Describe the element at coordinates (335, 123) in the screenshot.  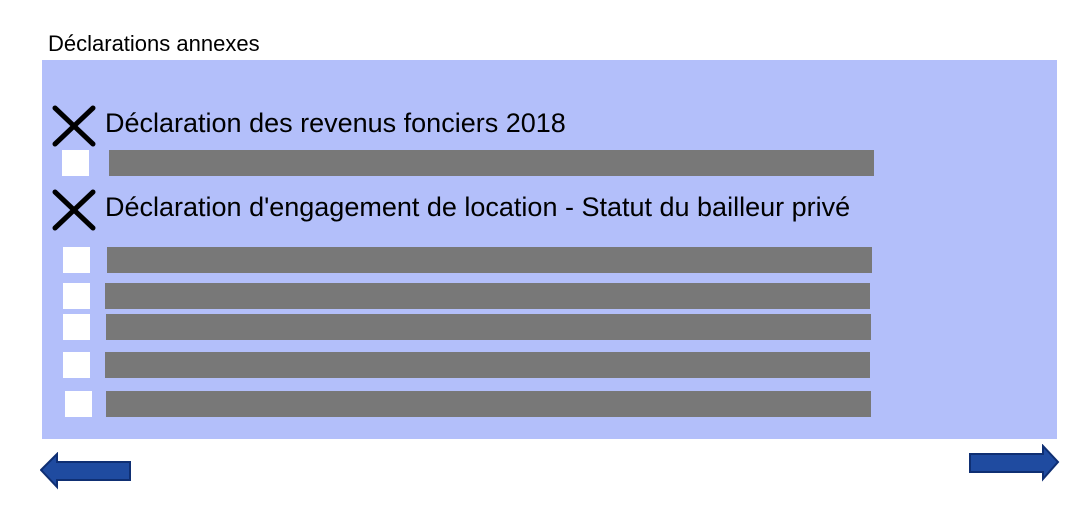
I see `declaration-option-label: Déclaration des revenus fonciers 2018` at that location.